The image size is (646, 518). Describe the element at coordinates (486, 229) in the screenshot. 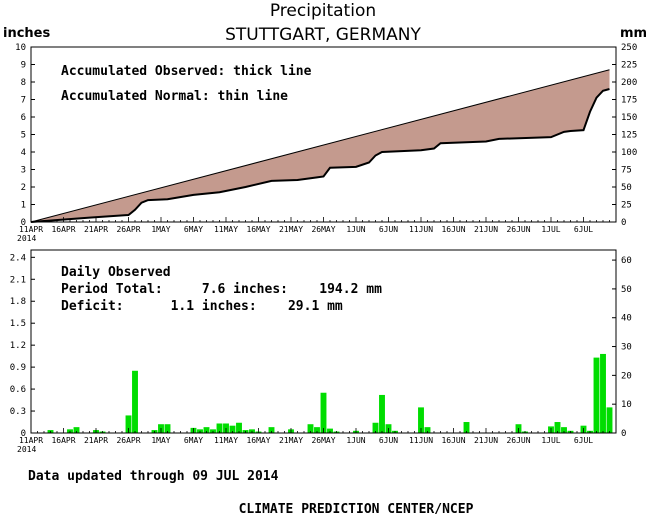

I see `top-x-tick-label: 21JUN` at that location.